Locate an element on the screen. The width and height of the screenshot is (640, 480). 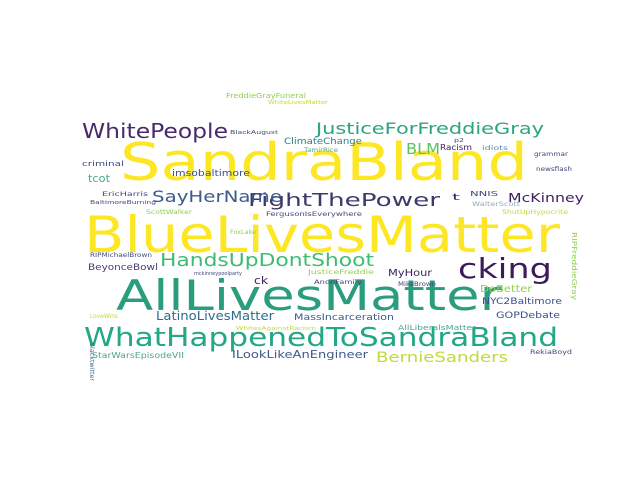
cloud-word: ILookLikeAnEngineer is located at coordinates (300, 354).